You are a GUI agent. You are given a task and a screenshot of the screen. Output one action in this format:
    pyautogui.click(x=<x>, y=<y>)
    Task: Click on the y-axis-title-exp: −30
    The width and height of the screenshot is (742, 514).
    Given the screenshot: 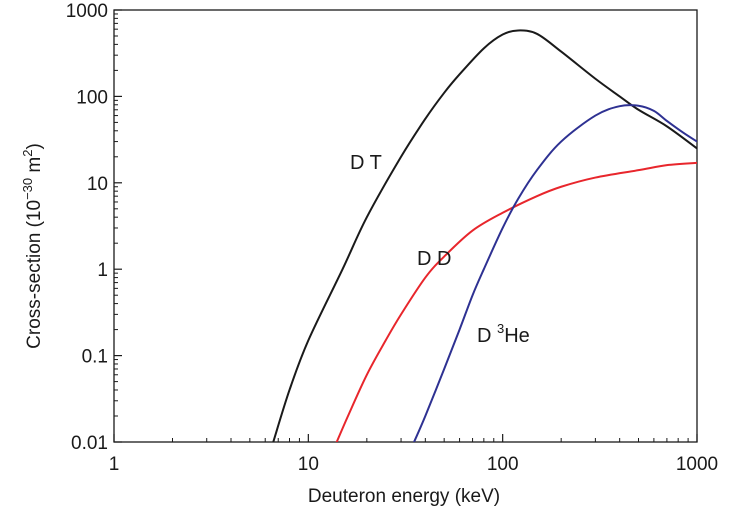 What is the action you would take?
    pyautogui.click(x=27, y=189)
    